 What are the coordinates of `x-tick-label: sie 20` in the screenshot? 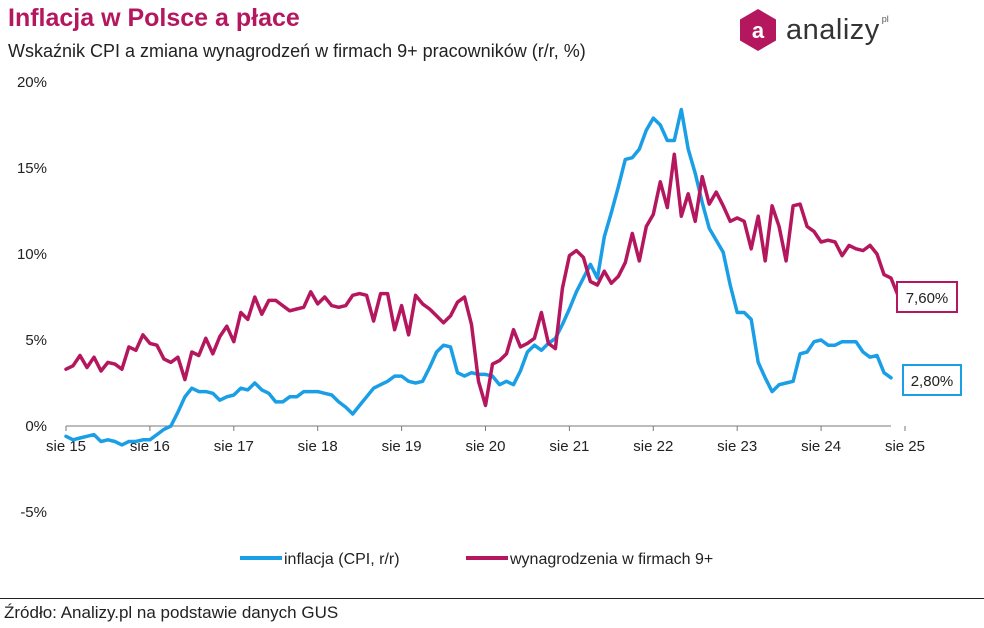 It's located at (485, 446).